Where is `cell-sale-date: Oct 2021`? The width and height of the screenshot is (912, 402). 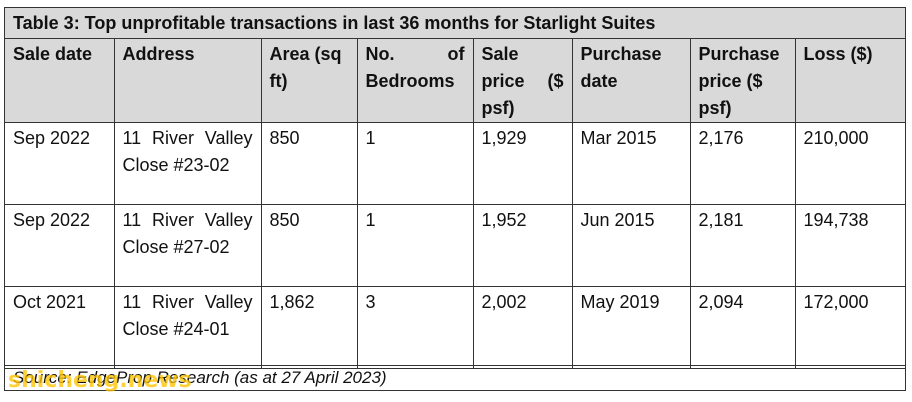
cell-sale-date: Oct 2021 is located at coordinates (60, 327).